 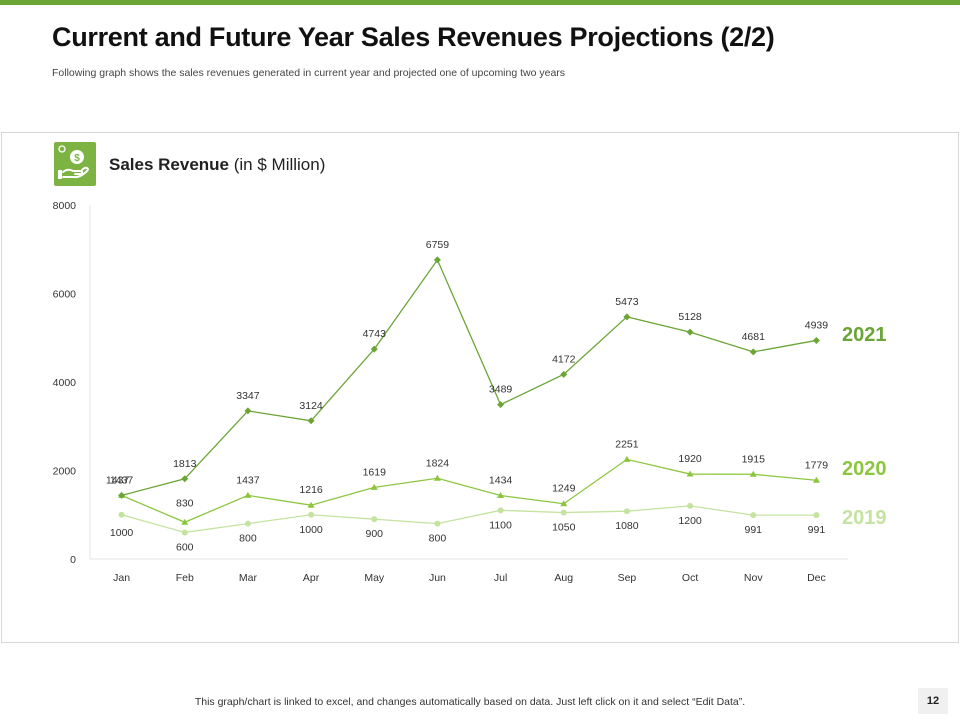 I want to click on data-label-2021: 1437, so click(x=118, y=480).